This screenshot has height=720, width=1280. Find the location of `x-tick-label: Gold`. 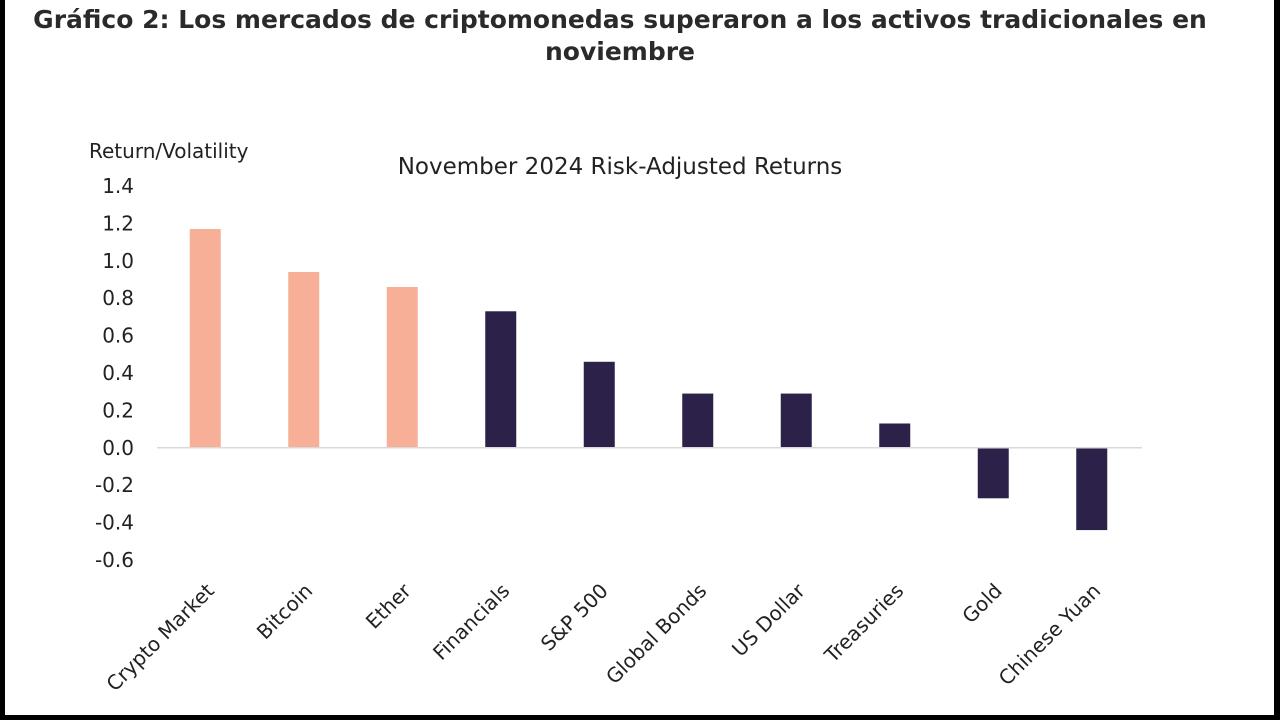

x-tick-label: Gold is located at coordinates (981, 603).